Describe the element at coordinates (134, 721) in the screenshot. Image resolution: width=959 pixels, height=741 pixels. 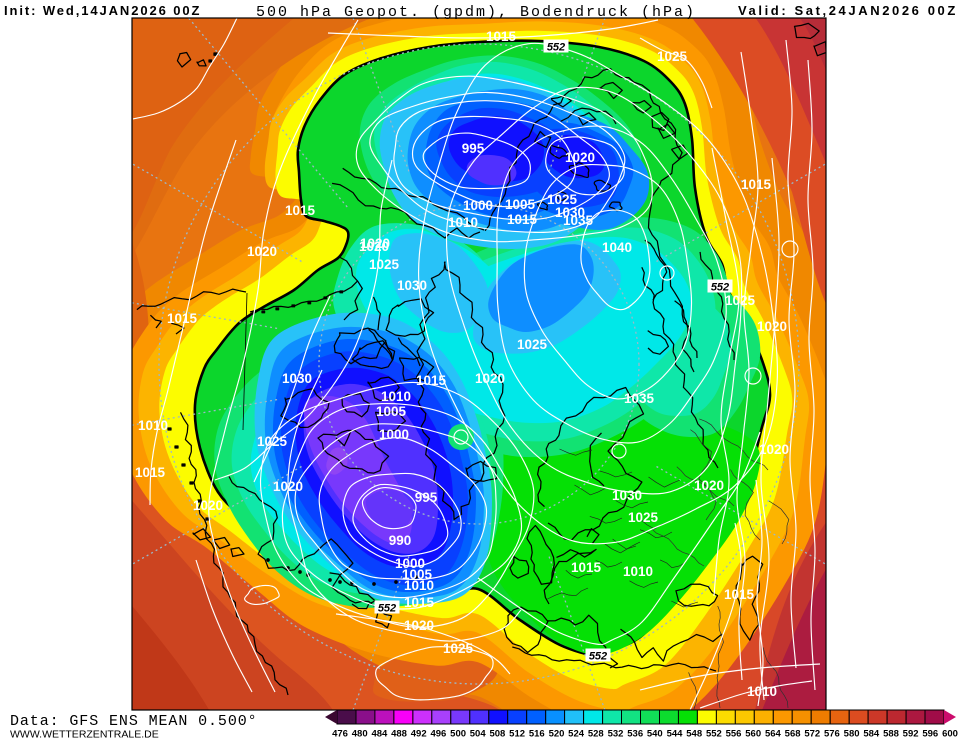
I see `svg-text: Data: GFS ENS MEAN 0.500°` at that location.